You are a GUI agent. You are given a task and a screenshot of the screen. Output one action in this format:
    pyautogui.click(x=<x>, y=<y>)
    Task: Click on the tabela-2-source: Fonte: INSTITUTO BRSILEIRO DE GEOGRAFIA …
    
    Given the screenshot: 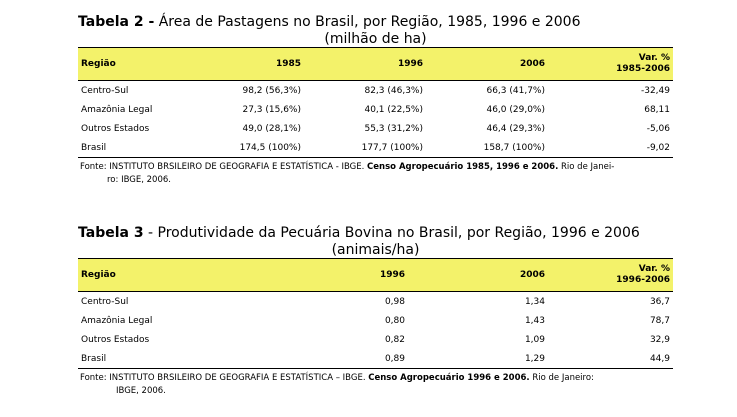 What is the action you would take?
    pyautogui.click(x=347, y=173)
    